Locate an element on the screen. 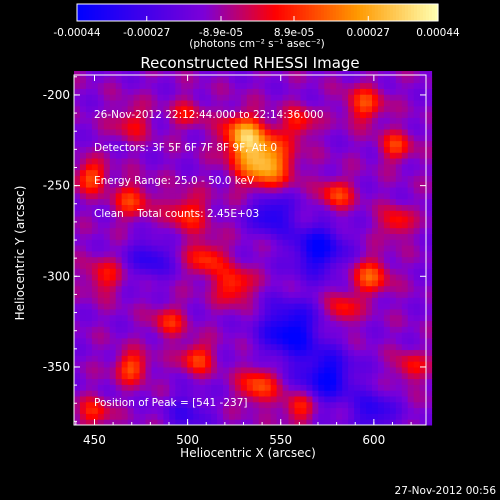 This screenshot has height=500, width=500. colorbar-segment is located at coordinates (136, 12).